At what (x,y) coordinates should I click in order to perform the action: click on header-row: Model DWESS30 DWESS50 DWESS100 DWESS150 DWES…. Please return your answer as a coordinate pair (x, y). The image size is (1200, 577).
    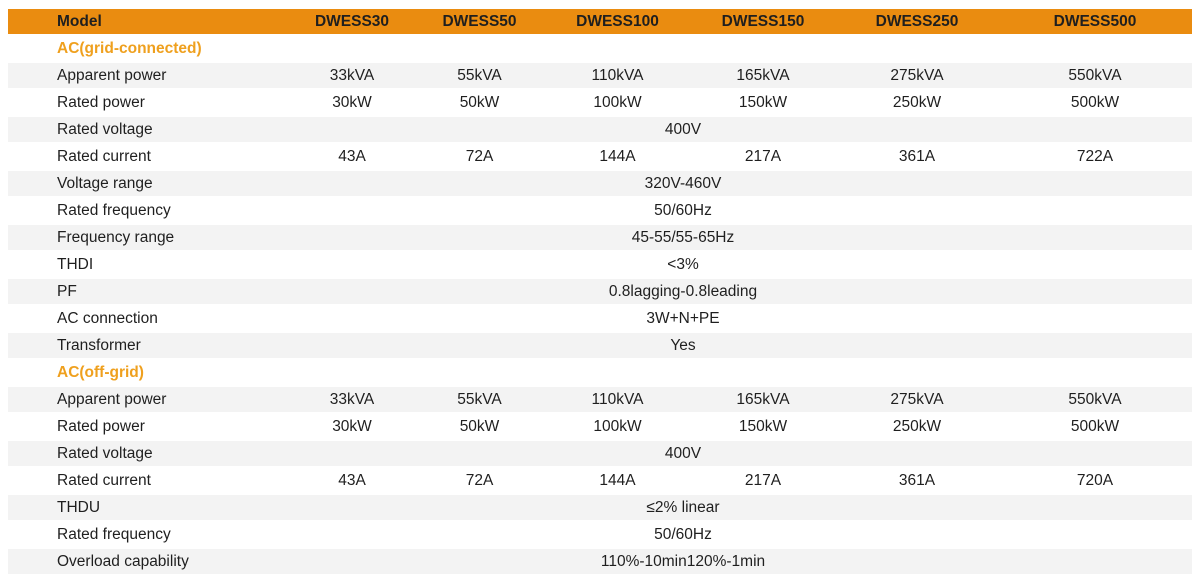
    Looking at the image, I should click on (600, 21).